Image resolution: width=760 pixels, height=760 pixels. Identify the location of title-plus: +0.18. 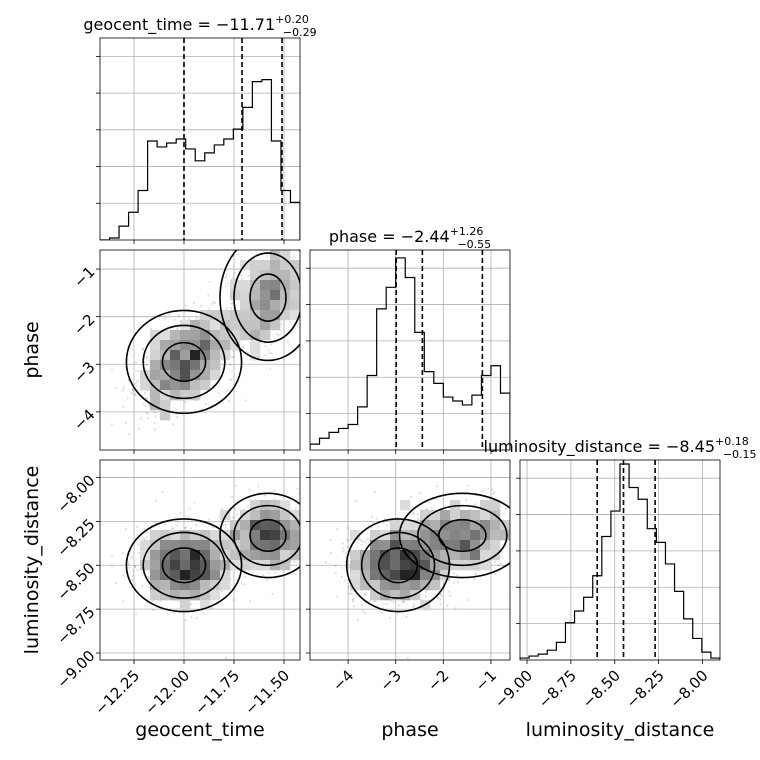
(732, 441).